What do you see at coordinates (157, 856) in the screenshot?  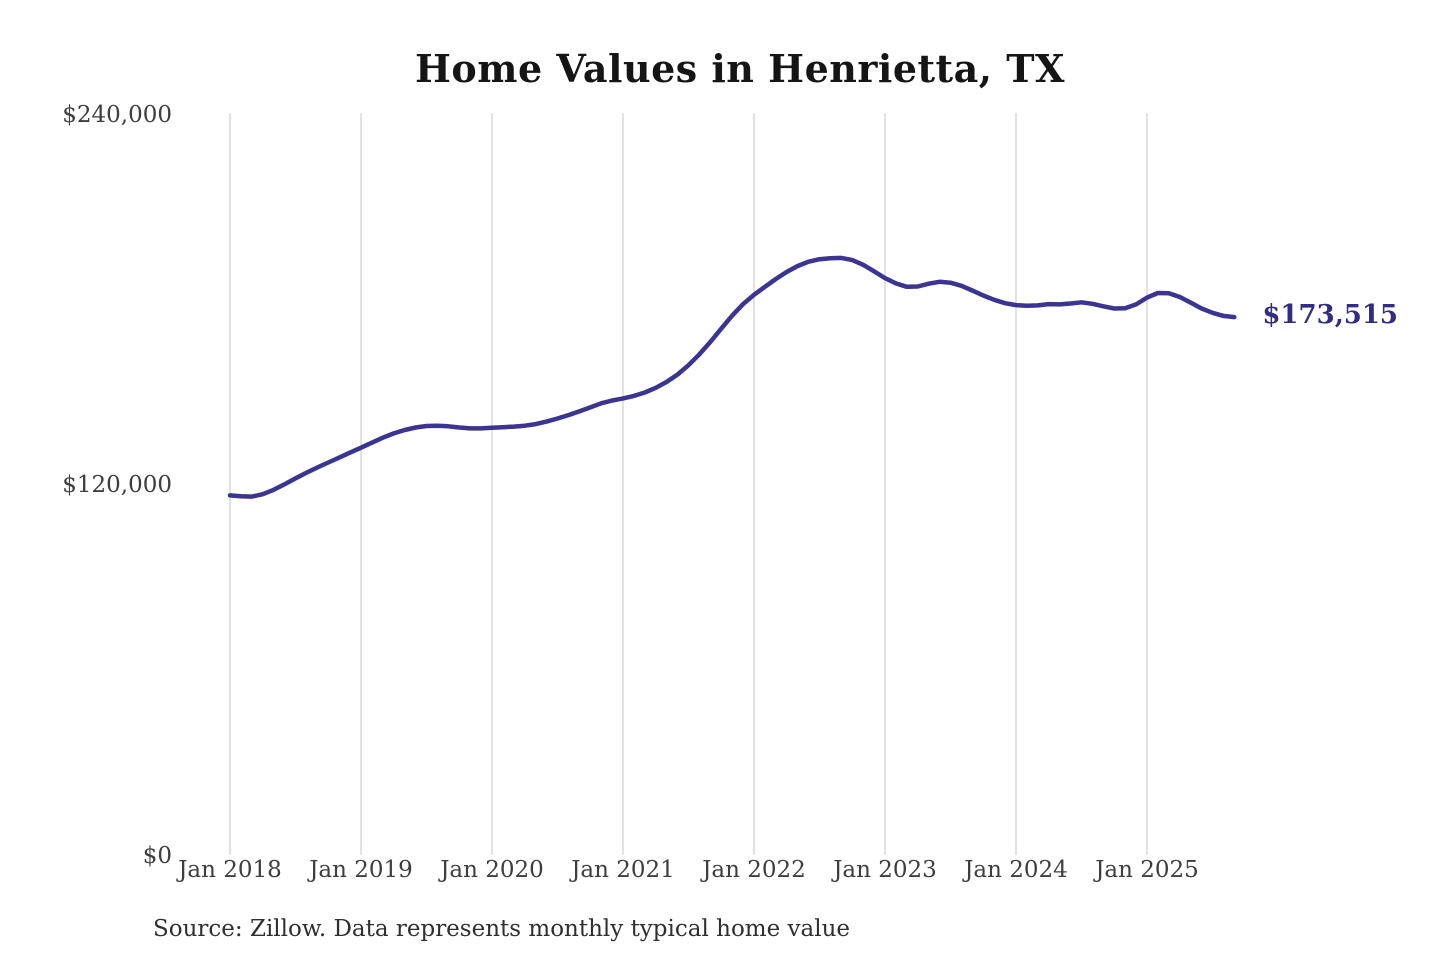 I see `y-axis-tick-0: $0` at bounding box center [157, 856].